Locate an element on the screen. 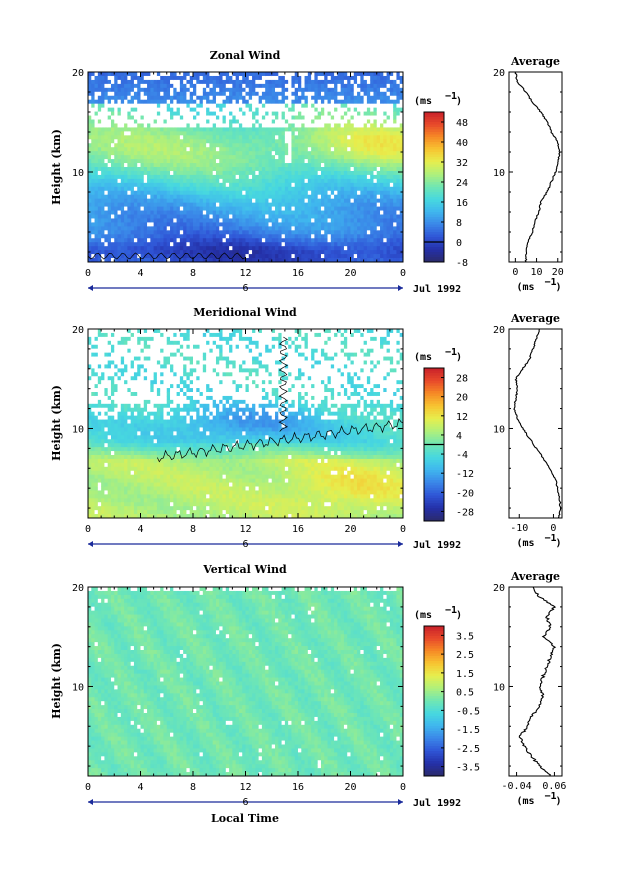  colorbar-swatch is located at coordinates (434, 241).